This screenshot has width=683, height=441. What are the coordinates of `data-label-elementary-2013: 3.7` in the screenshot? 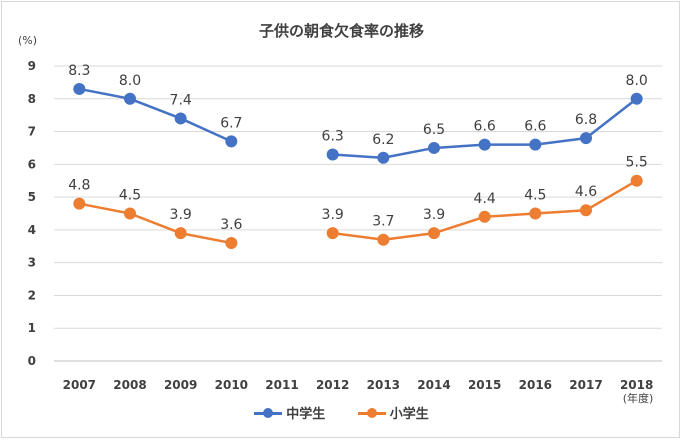 It's located at (383, 222).